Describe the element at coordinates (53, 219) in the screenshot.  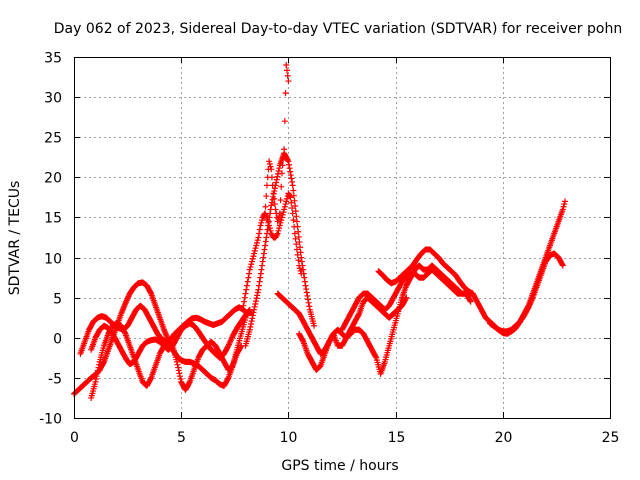
I see `y-tick-label: 15` at that location.